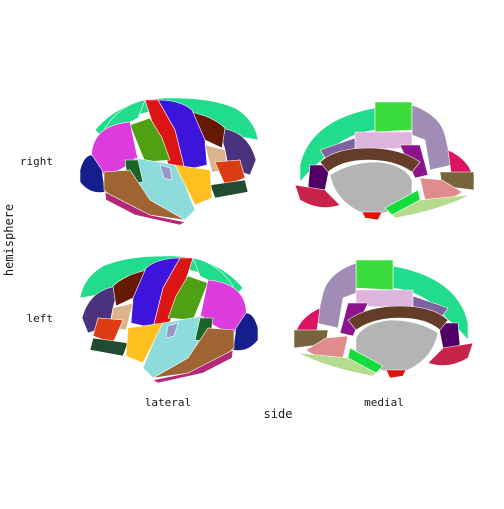  What do you see at coordinates (169, 161) in the screenshot?
I see `panel-right-lateral` at bounding box center [169, 161].